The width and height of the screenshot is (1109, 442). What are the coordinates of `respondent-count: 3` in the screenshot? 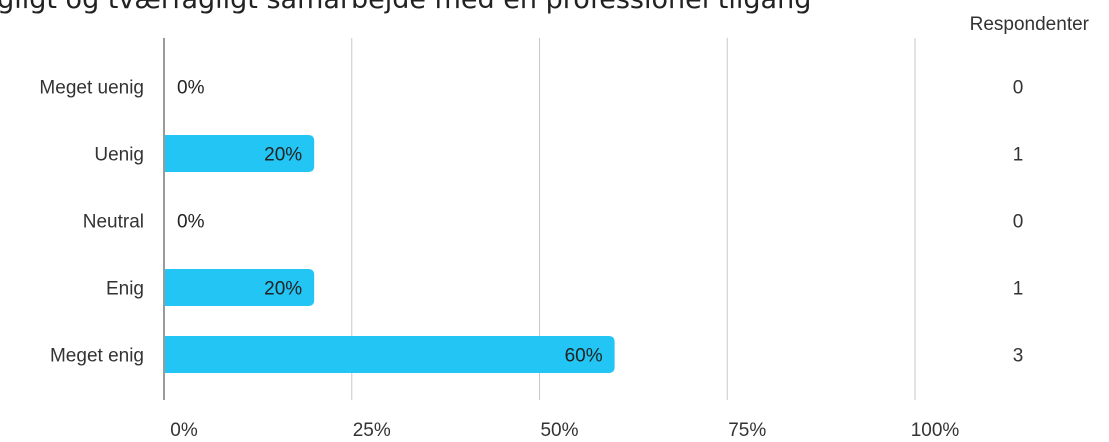 It's located at (1018, 356).